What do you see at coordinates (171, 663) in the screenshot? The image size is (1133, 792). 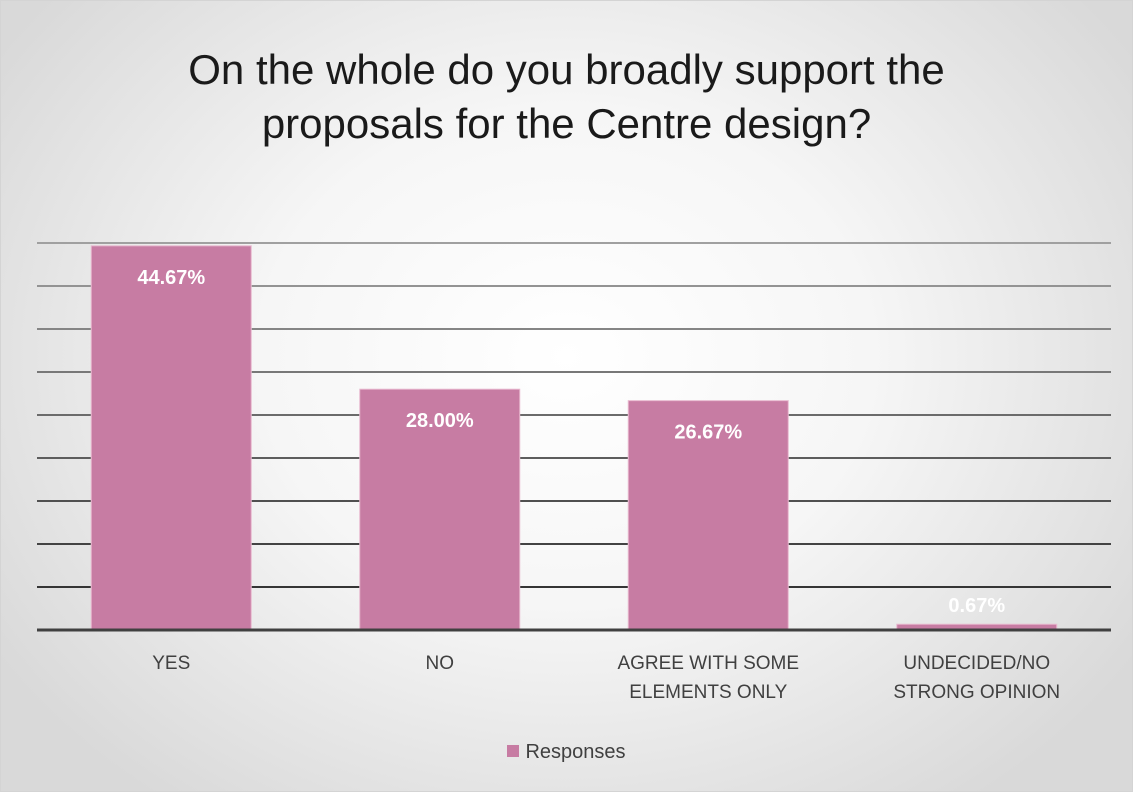 I see `x-tick-label: YES` at bounding box center [171, 663].